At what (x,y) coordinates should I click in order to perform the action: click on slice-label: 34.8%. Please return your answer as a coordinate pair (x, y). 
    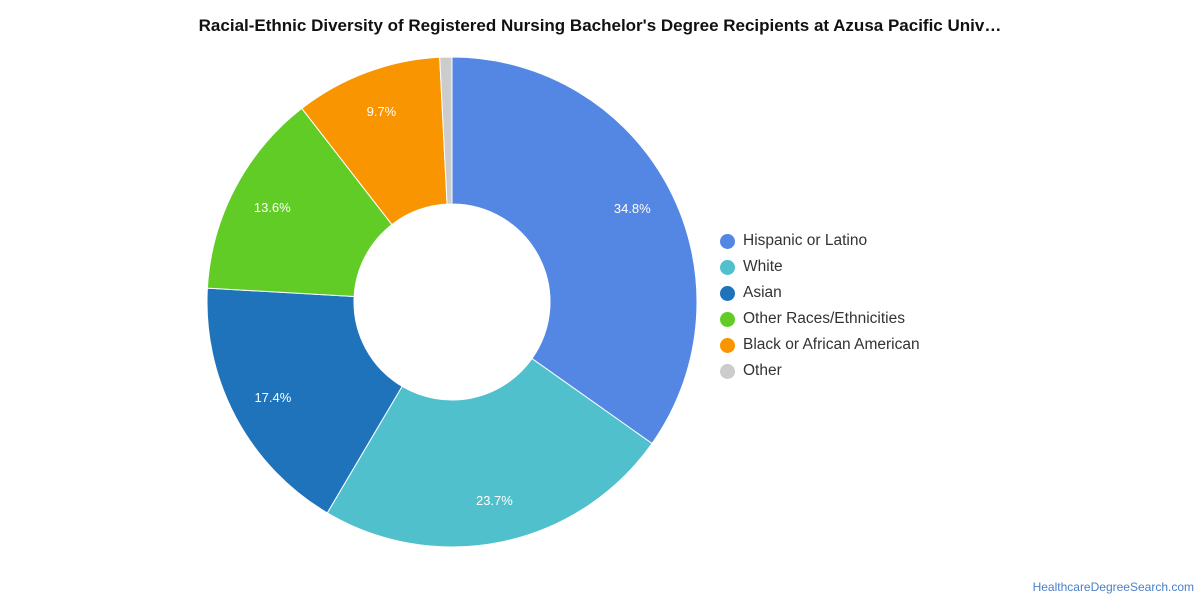
    Looking at the image, I should click on (632, 208).